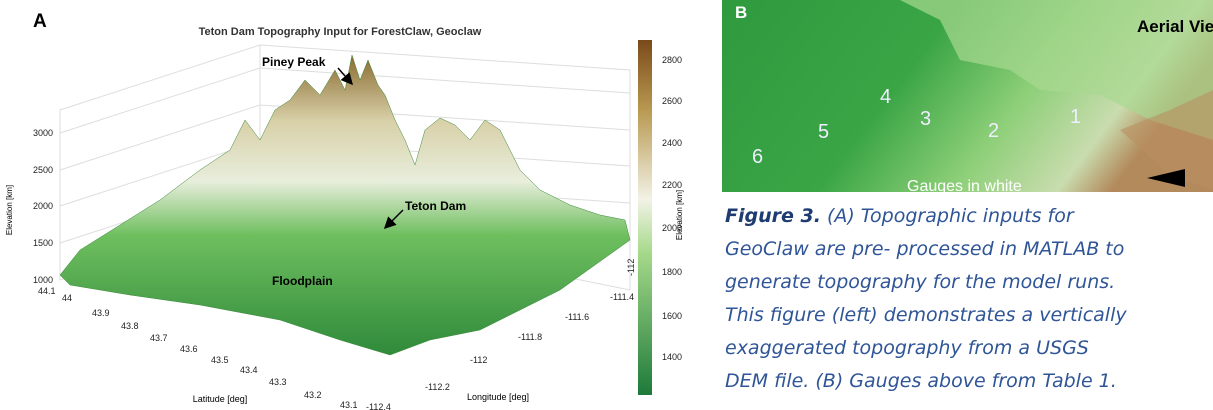 The width and height of the screenshot is (1213, 410). Describe the element at coordinates (43, 170) in the screenshot. I see `z-tick-label: 2500` at that location.